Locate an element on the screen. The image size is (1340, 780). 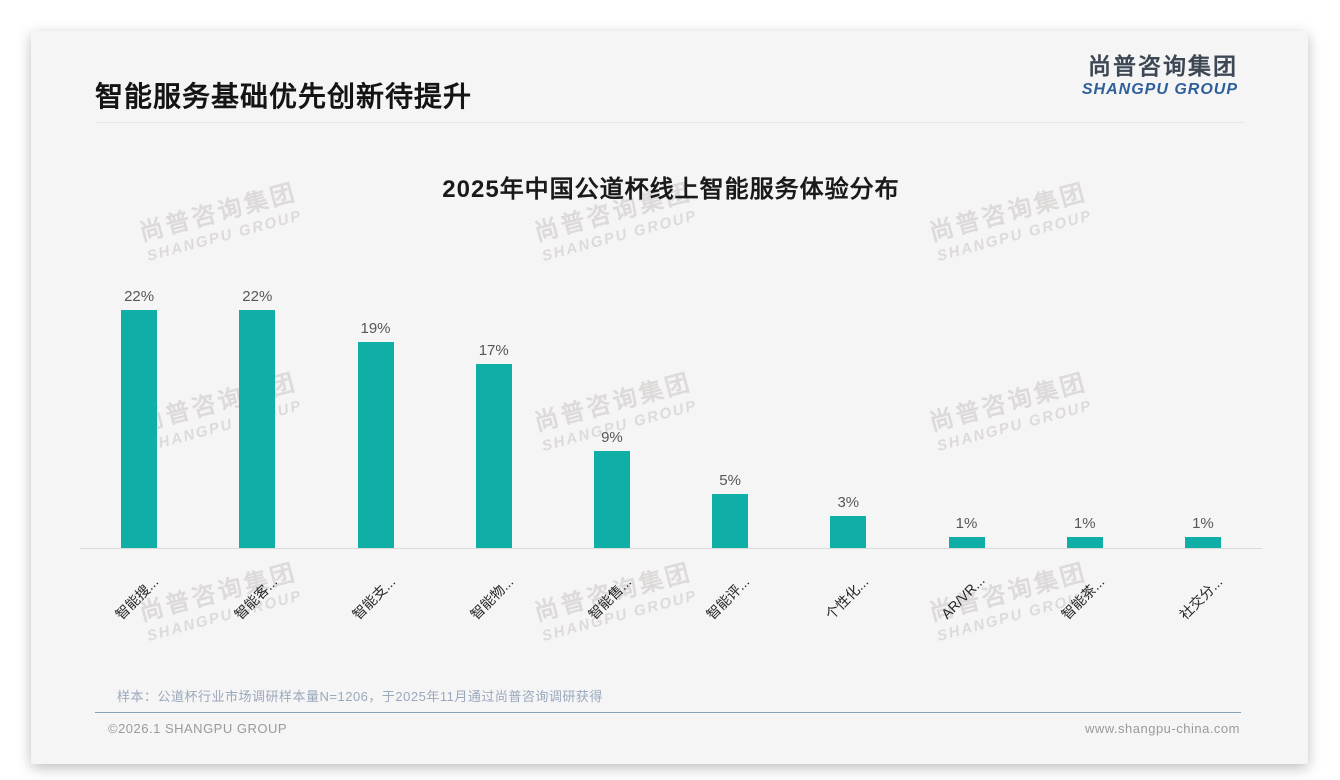
company-logo: 尚普咨询集团 SHANGPU GROUP is located at coordinates (1160, 75).